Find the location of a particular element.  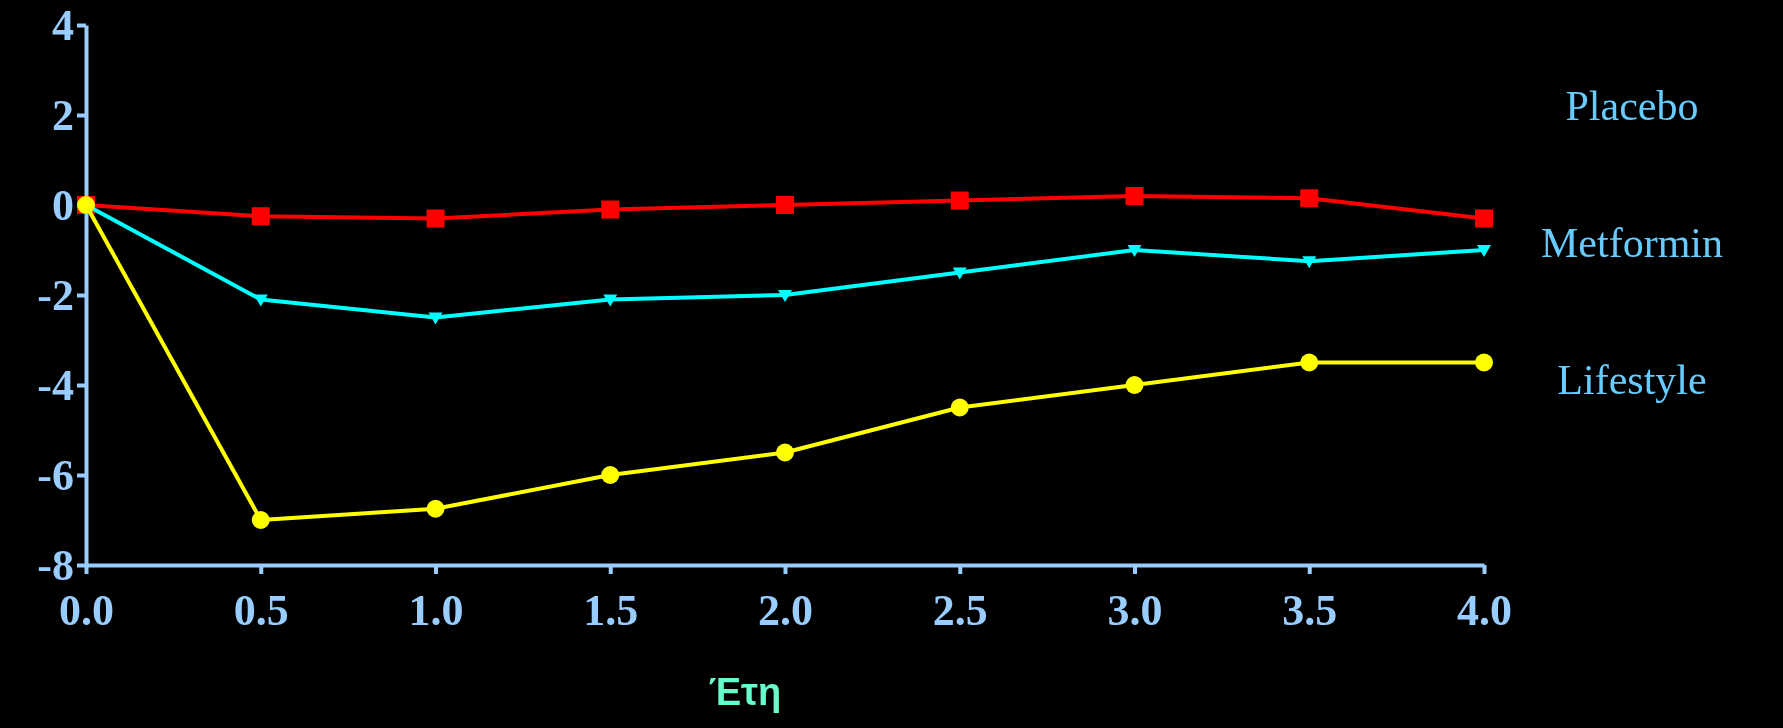

x-axis-title: Έτη is located at coordinates (745, 692).